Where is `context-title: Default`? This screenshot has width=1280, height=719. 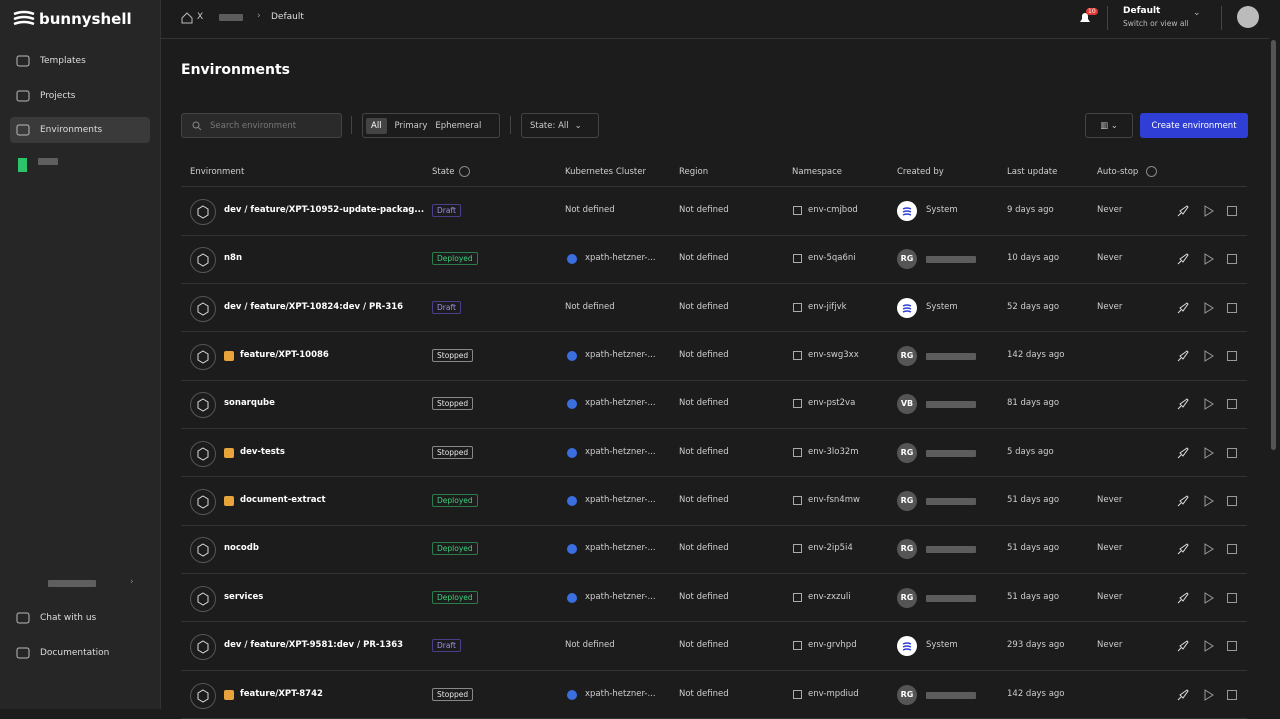 context-title: Default is located at coordinates (1141, 11).